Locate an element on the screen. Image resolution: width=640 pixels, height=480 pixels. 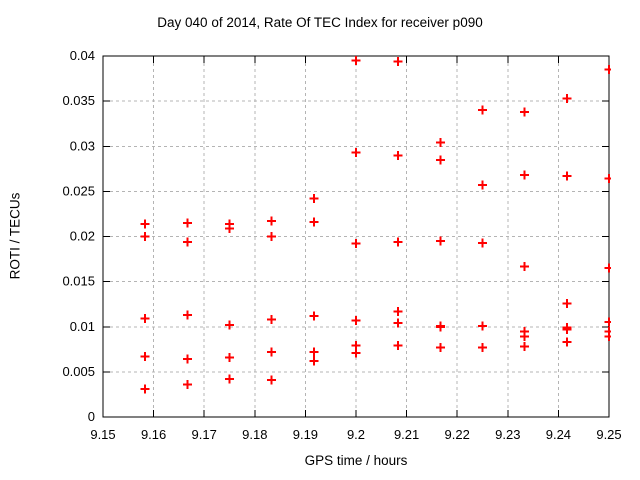
x-tick-label: 9.22 is located at coordinates (457, 434).